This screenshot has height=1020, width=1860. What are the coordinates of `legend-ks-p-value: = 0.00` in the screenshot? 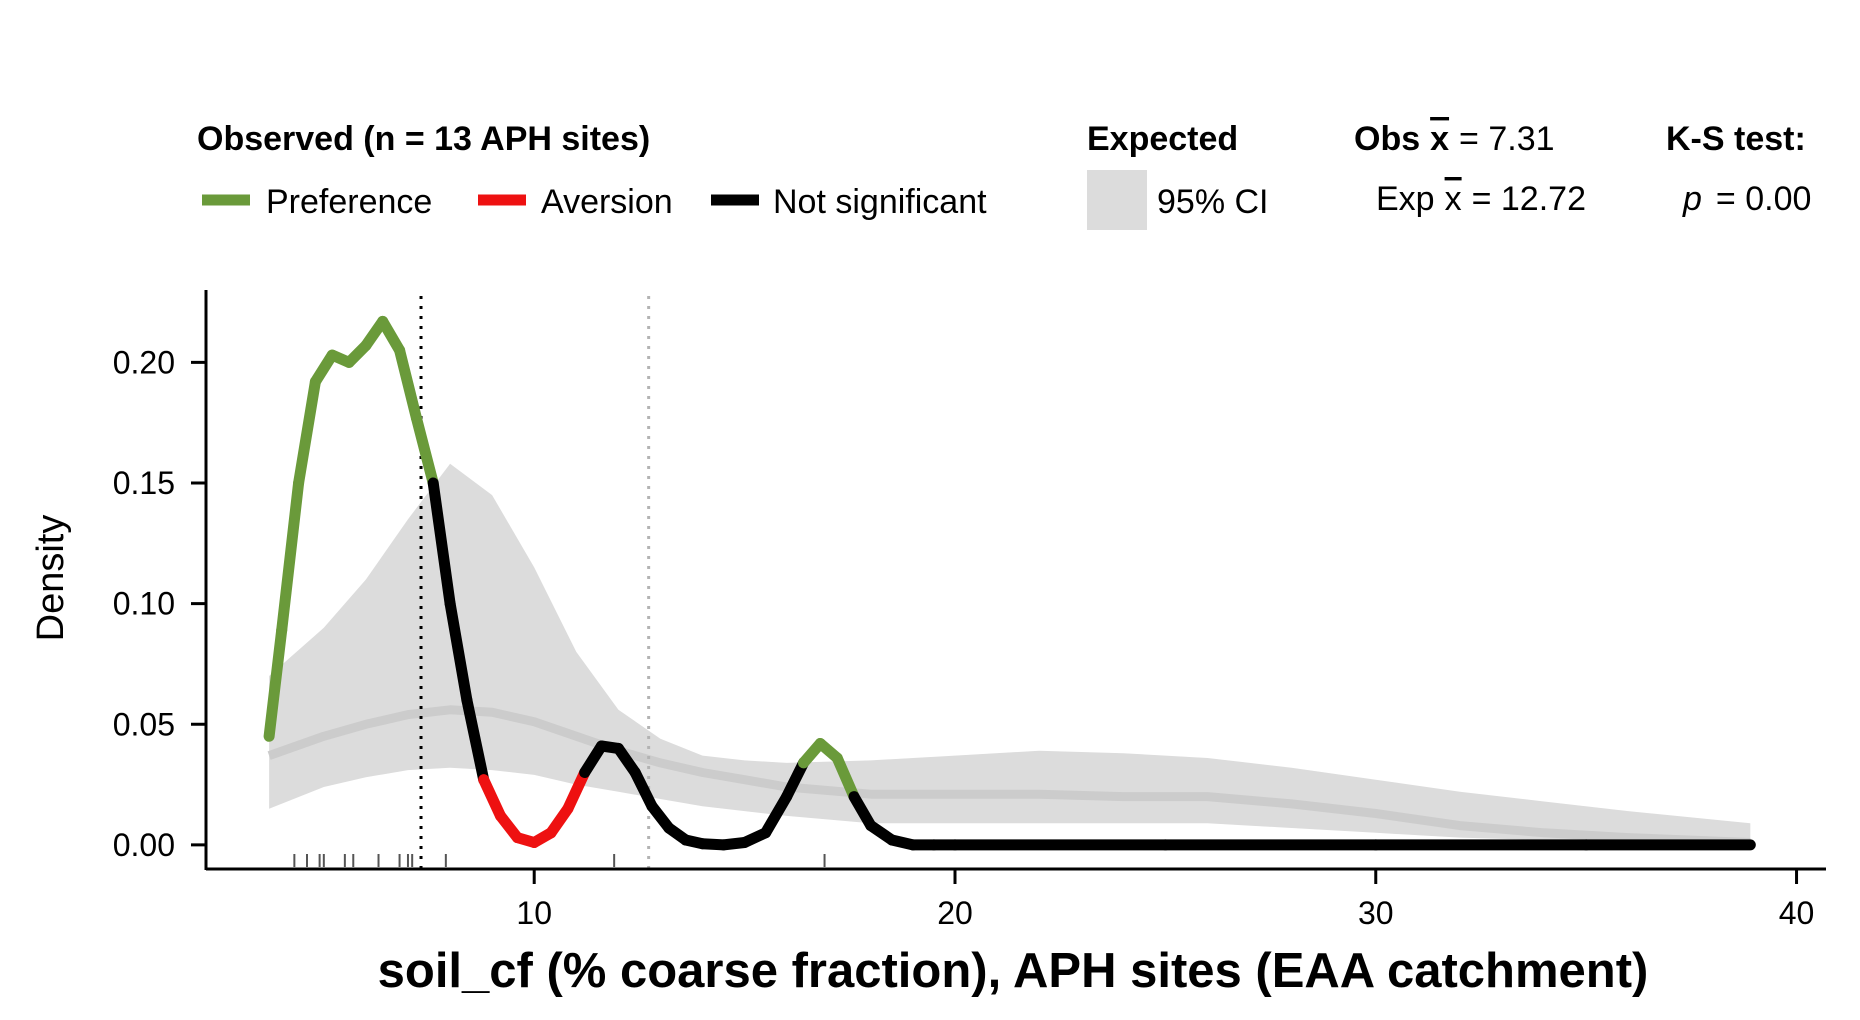 It's located at (1763, 199).